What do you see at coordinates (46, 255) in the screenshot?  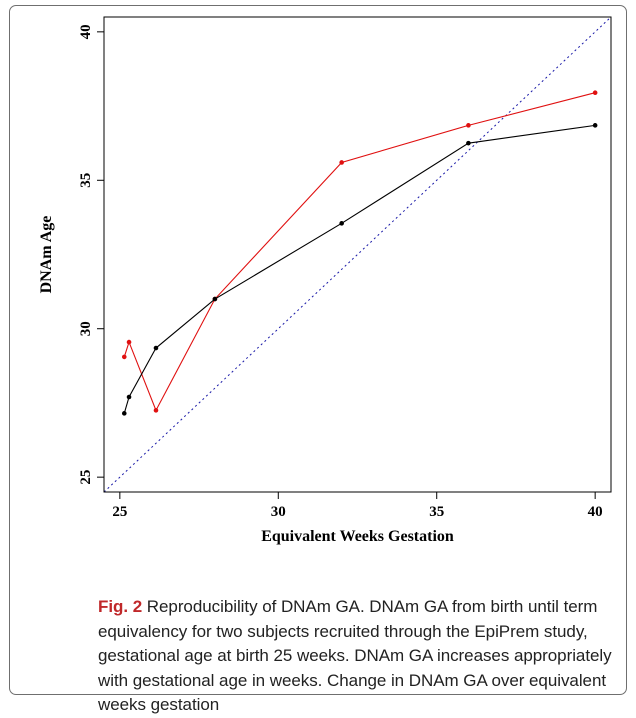 I see `y-axis-title: DNAm Age` at bounding box center [46, 255].